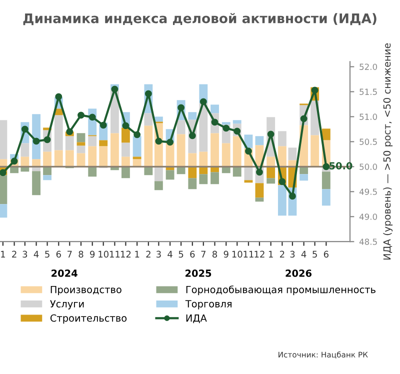  I want to click on y-tick-label: 48.5, so click(368, 241).